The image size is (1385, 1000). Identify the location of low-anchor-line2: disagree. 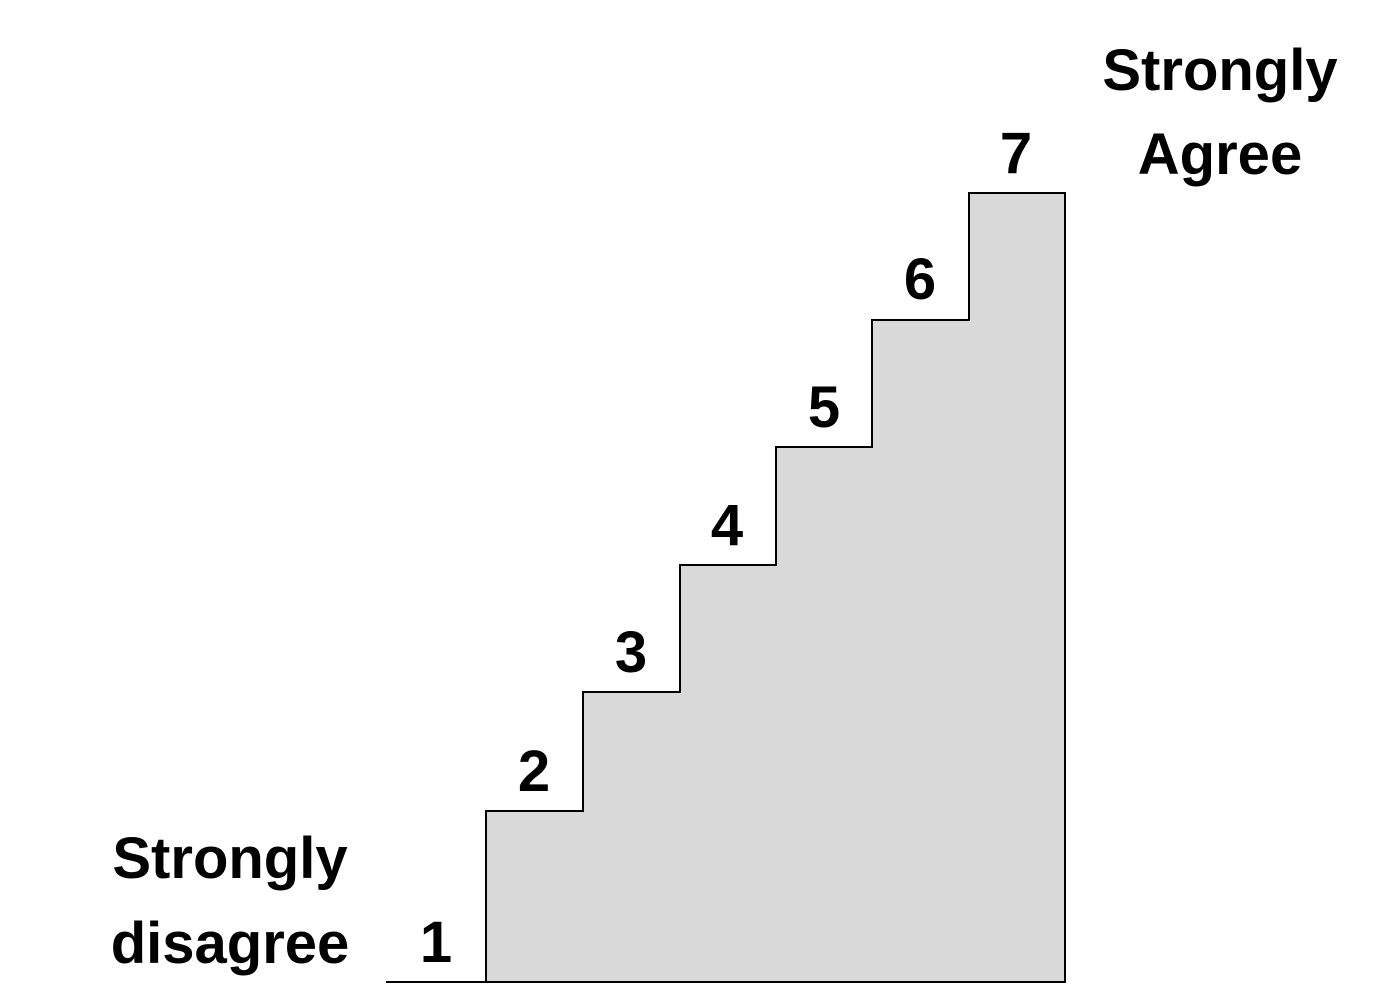
(230, 943).